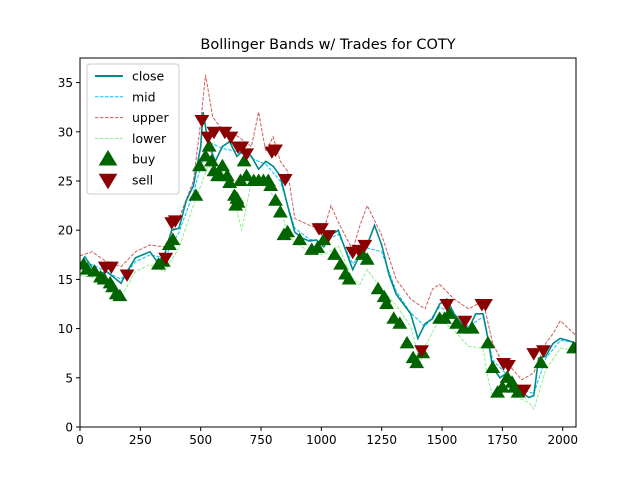 This screenshot has width=640, height=480. Describe the element at coordinates (148, 76) in the screenshot. I see `legend-label: close` at that location.